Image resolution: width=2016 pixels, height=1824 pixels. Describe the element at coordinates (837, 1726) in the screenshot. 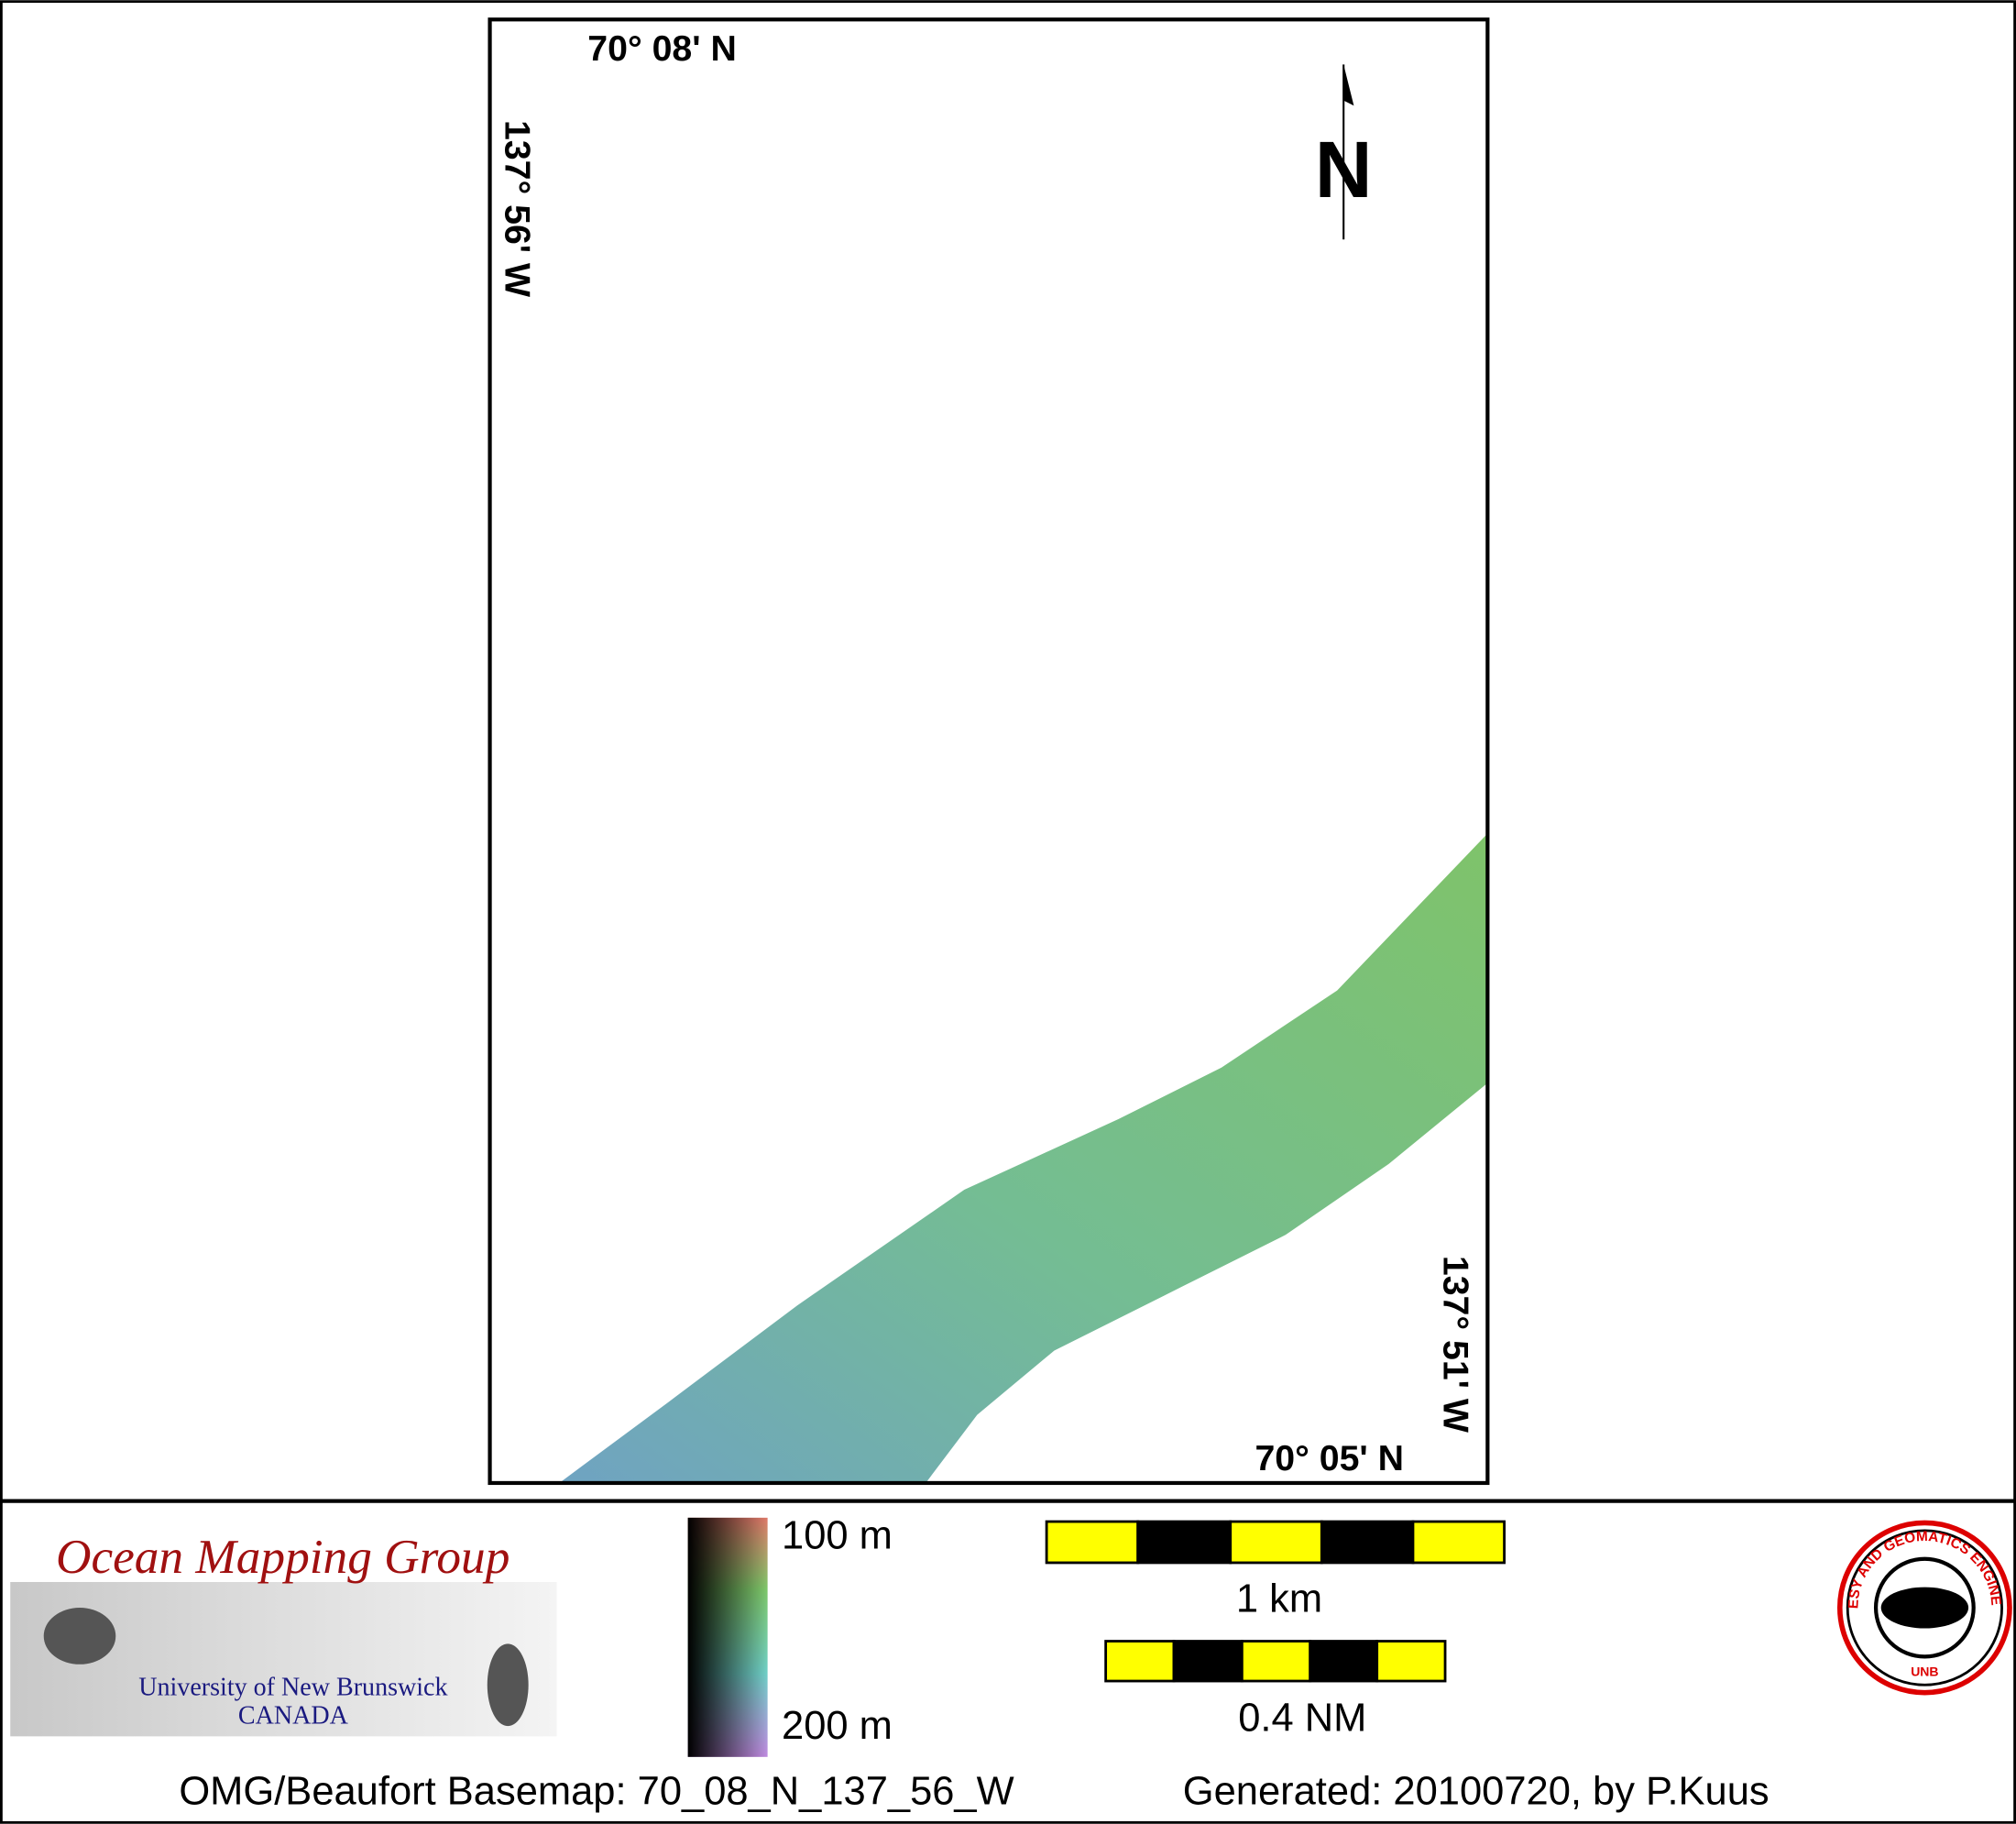

I see `depth-label: 200 m` at that location.